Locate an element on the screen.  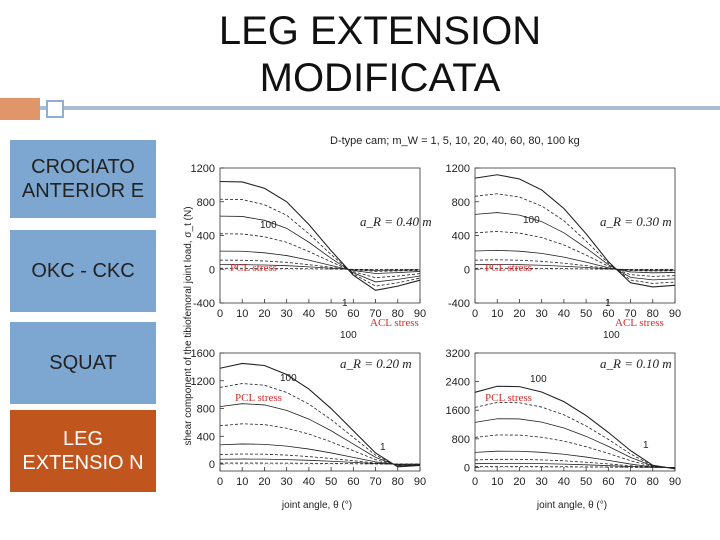
sidebar-item-crociato-anteriore: CROCIATO ANTERIOR E is located at coordinates (83, 179).